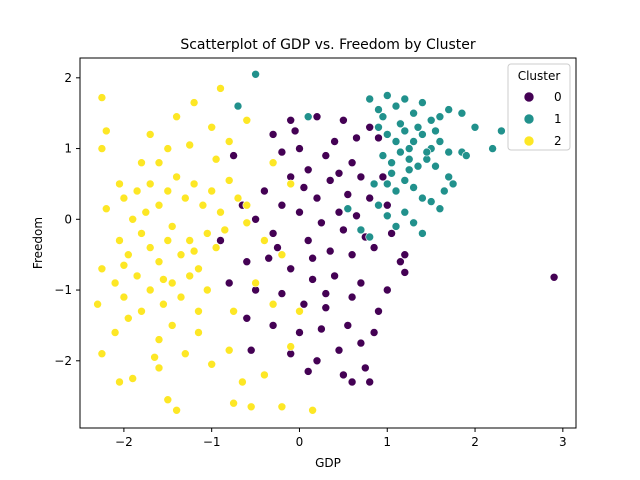 Image resolution: width=640 pixels, height=480 pixels. What do you see at coordinates (558, 119) in the screenshot?
I see `legend-label-cluster-1: 1` at bounding box center [558, 119].